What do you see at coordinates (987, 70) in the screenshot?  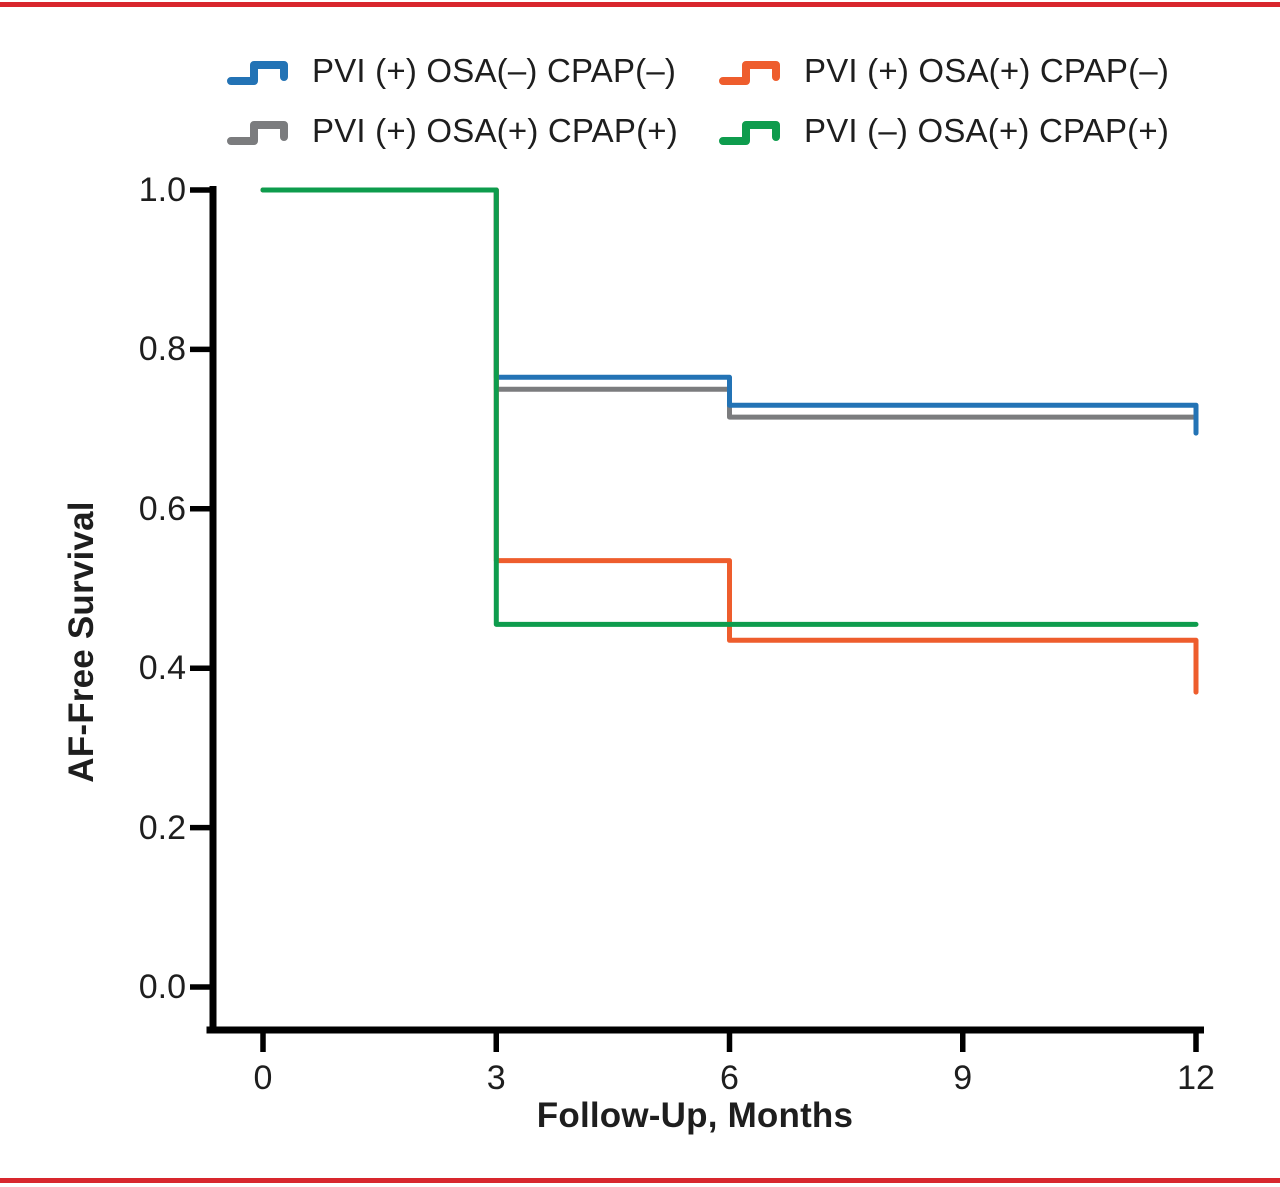 I see `legend-label: PVI (+) OSA(+) CPAP(–)` at bounding box center [987, 70].